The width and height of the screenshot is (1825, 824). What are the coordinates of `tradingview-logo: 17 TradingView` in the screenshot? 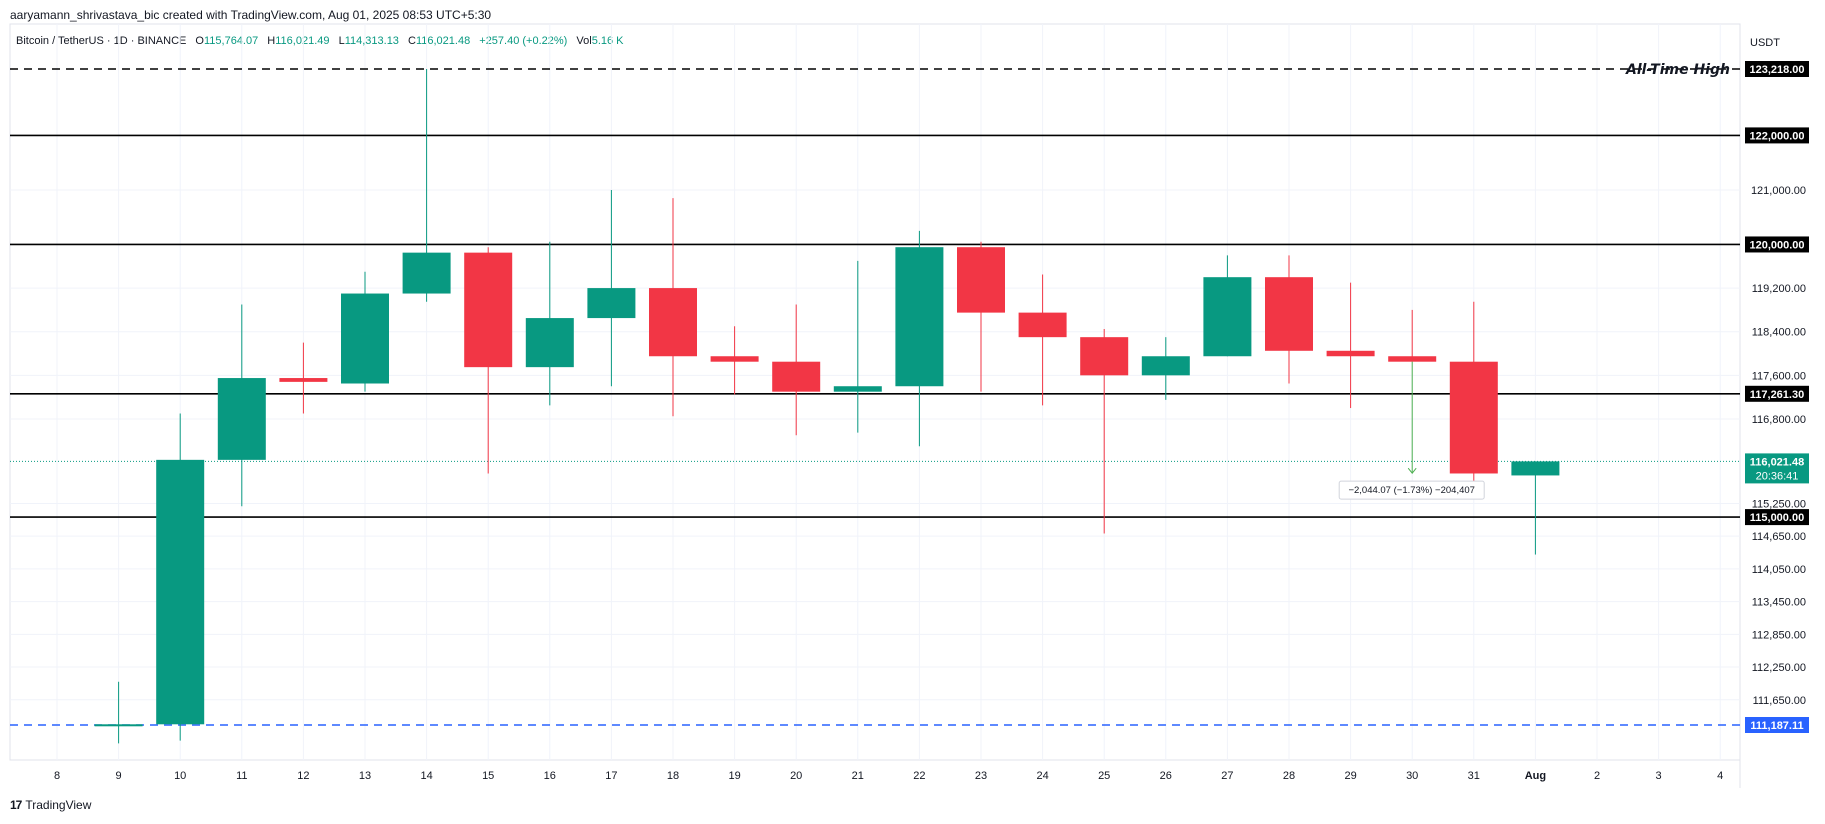 It's located at (50, 805).